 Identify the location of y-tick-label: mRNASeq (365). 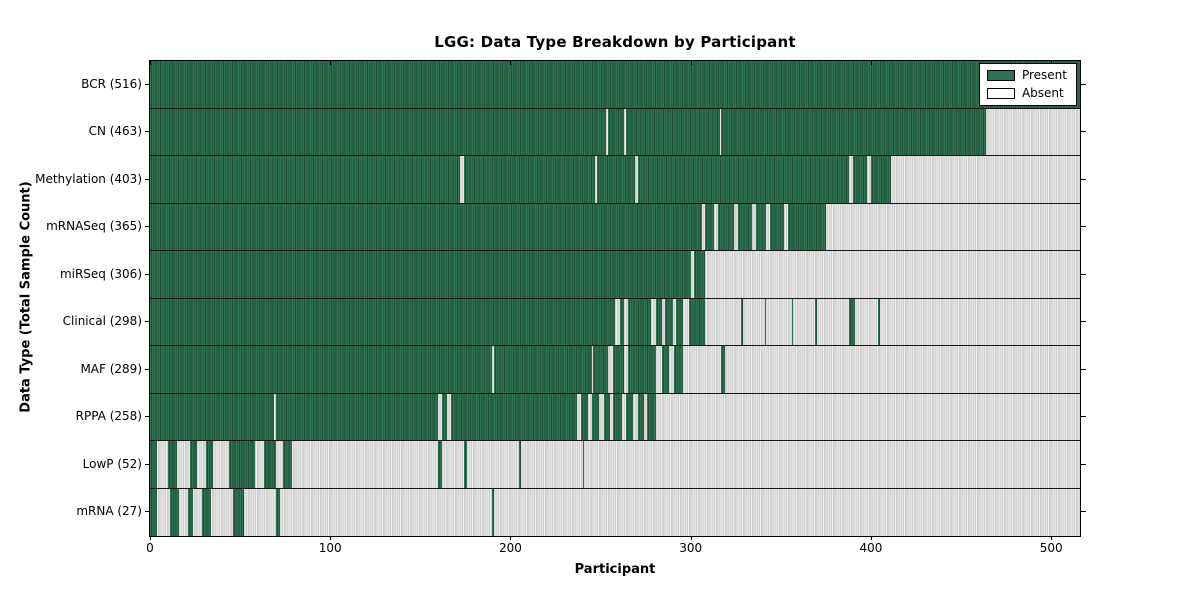
(94, 226).